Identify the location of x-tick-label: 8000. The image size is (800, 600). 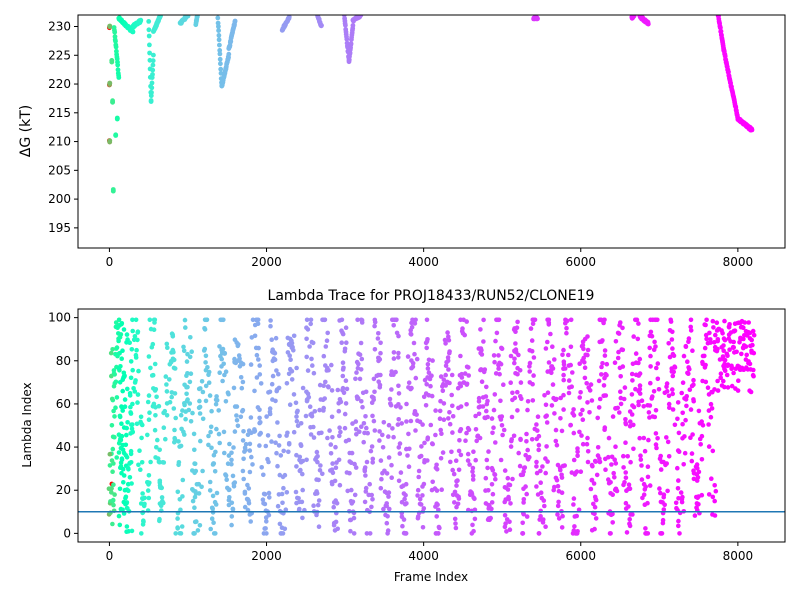
(738, 556).